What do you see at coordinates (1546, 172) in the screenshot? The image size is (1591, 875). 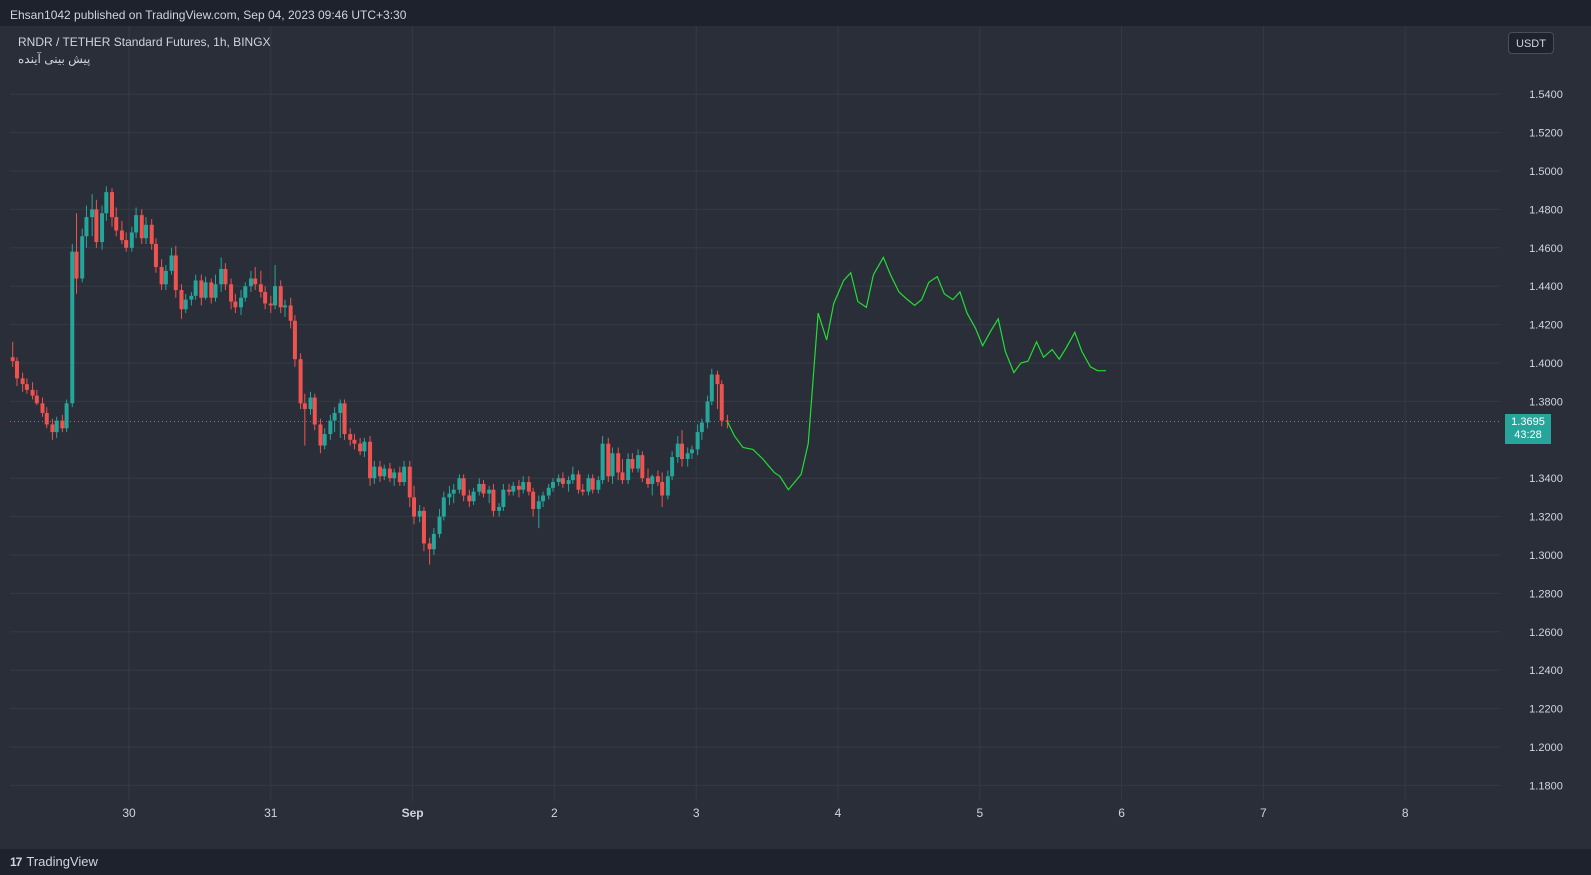 I see `y-tick-label: 1.5000` at bounding box center [1546, 172].